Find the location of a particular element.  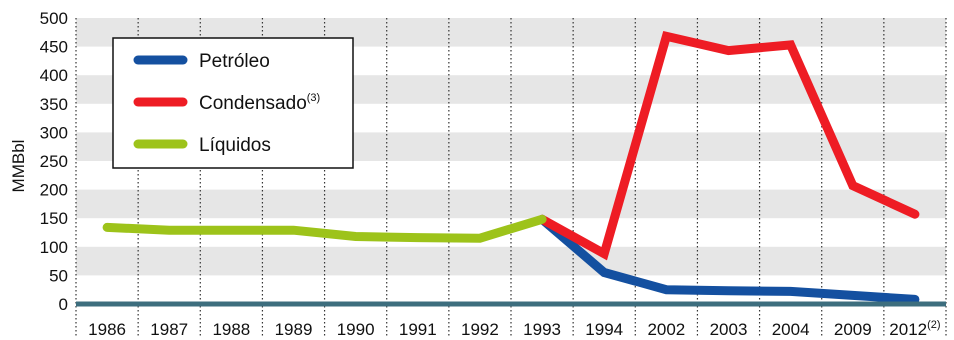

y-tick-label: 500 is located at coordinates (54, 18).